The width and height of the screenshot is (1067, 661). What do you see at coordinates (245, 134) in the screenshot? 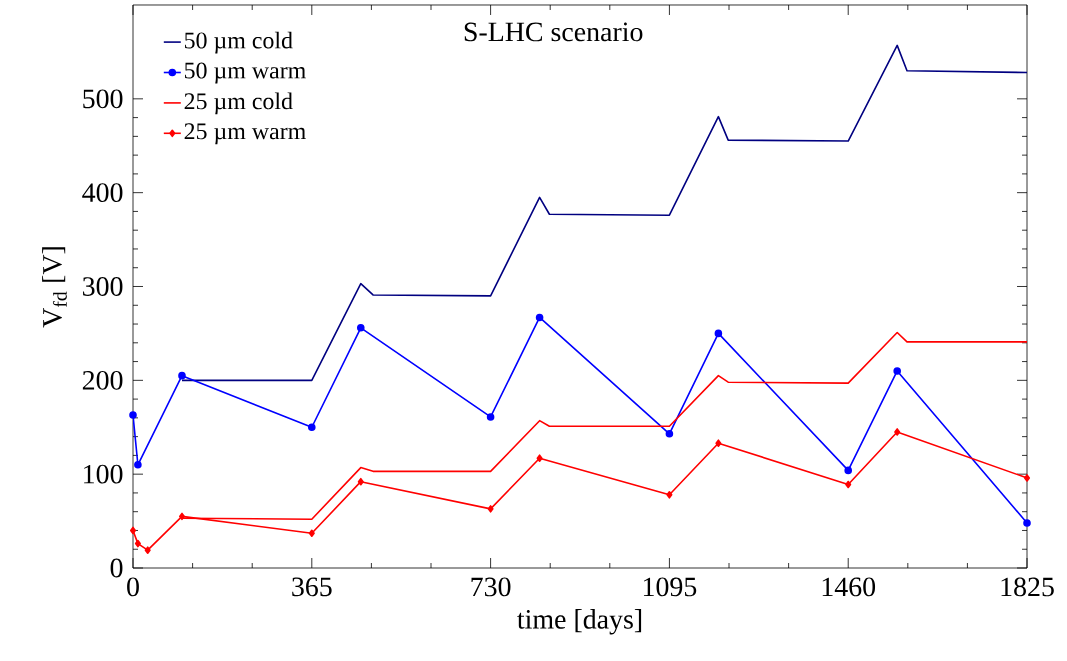
I see `legend-label: 25 µm warm` at bounding box center [245, 134].